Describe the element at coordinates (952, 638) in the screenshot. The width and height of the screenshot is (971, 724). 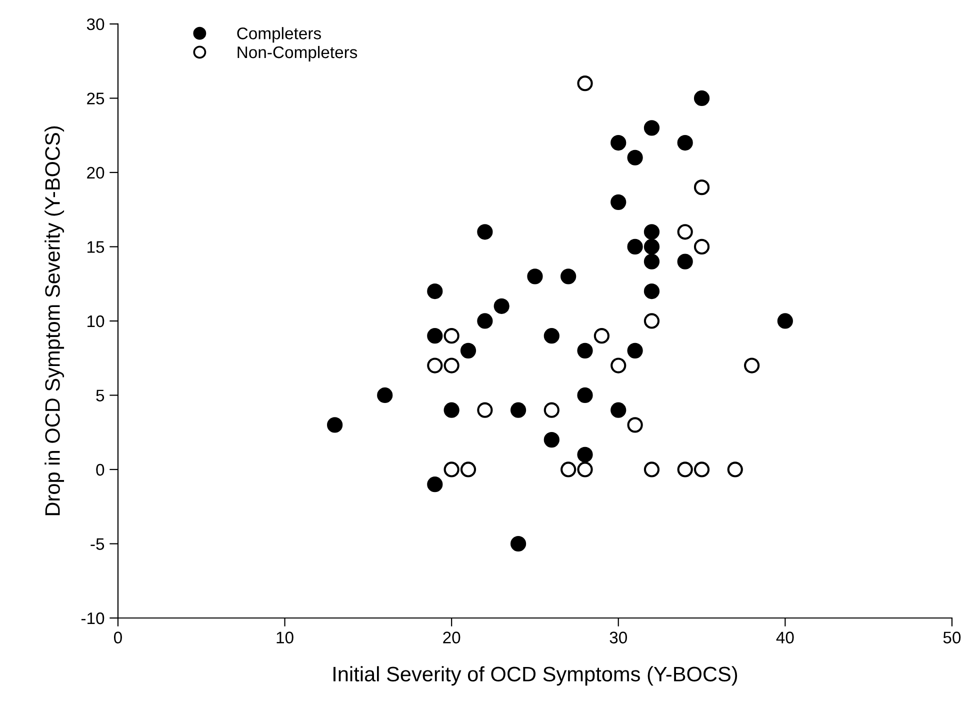
I see `x-tick-label: 50` at that location.